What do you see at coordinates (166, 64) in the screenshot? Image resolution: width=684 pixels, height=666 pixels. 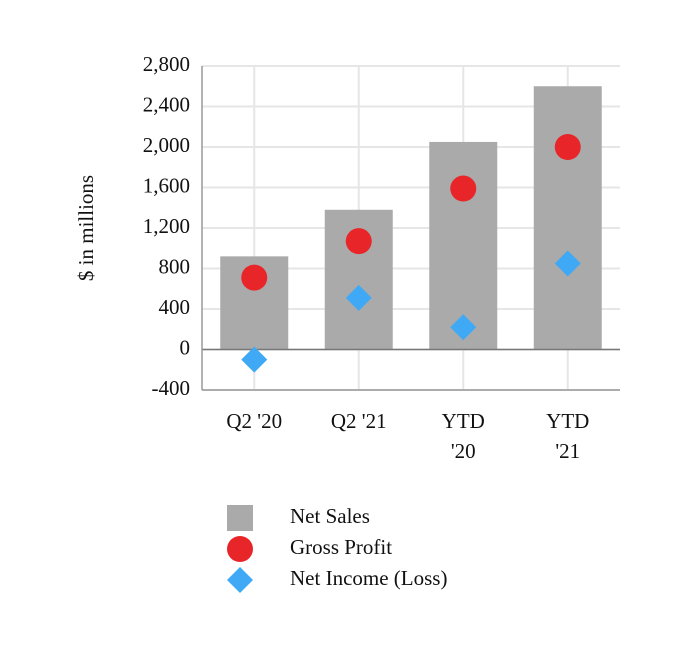 I see `y-tick-label: 2,800` at bounding box center [166, 64].